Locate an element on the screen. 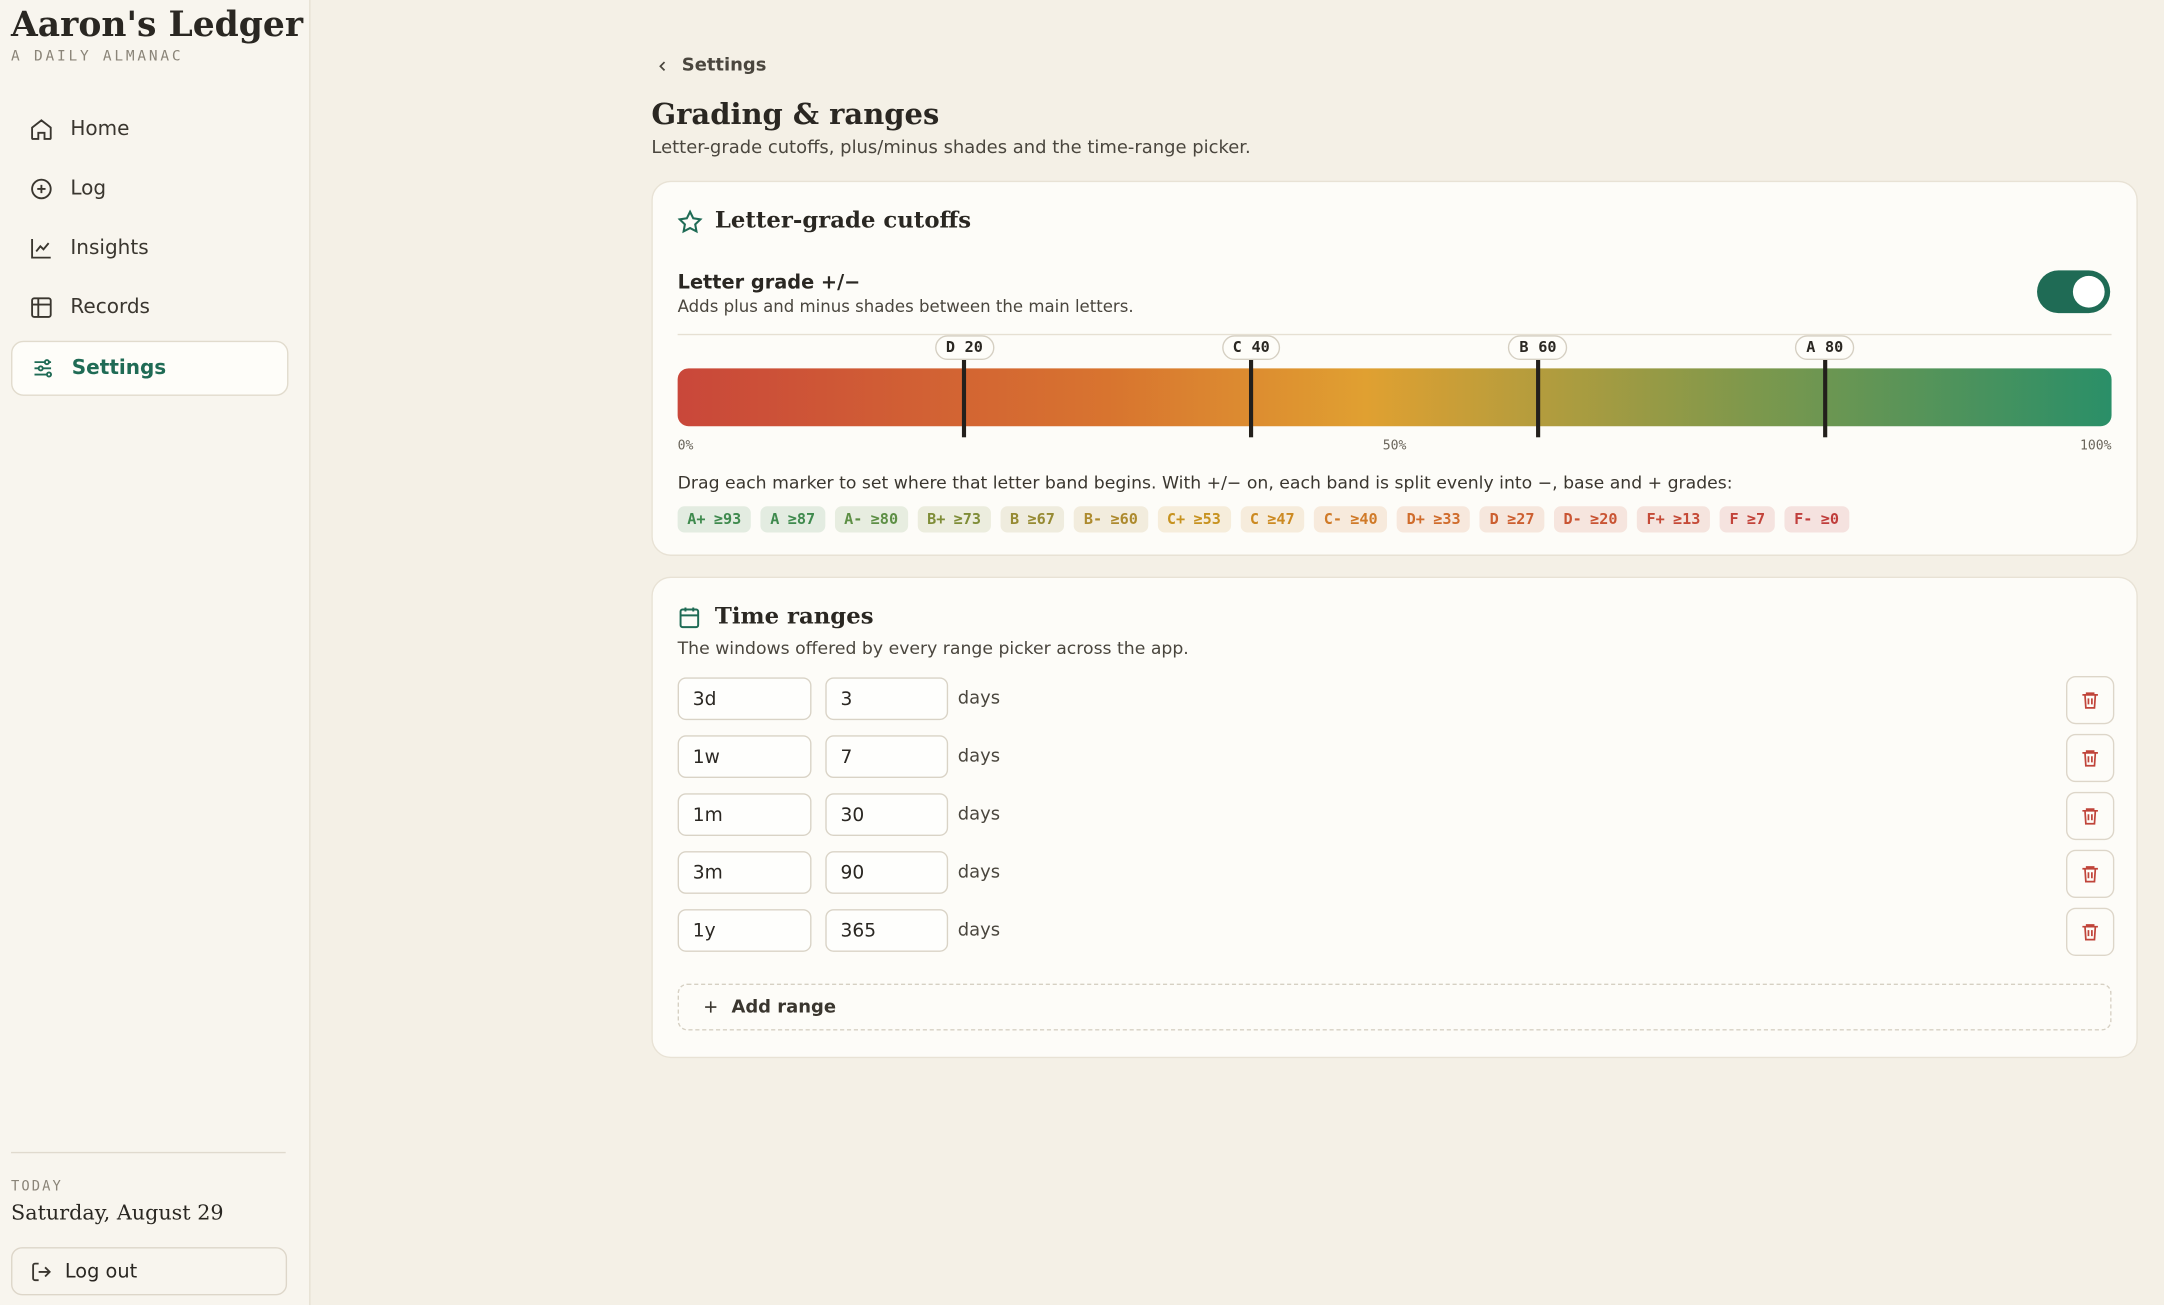 The height and width of the screenshot is (1305, 2164). add-range-text: Add range is located at coordinates (784, 1007).